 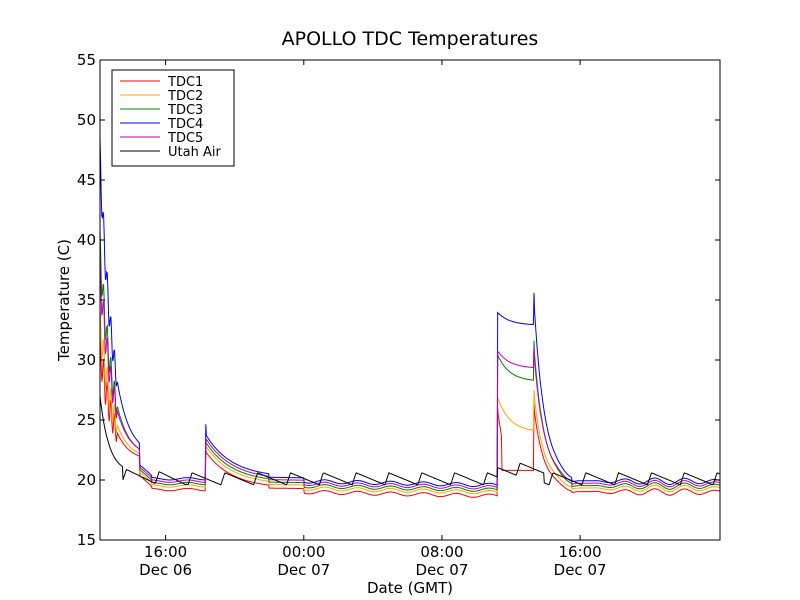 I want to click on y-tick-label: 45, so click(x=86, y=180).